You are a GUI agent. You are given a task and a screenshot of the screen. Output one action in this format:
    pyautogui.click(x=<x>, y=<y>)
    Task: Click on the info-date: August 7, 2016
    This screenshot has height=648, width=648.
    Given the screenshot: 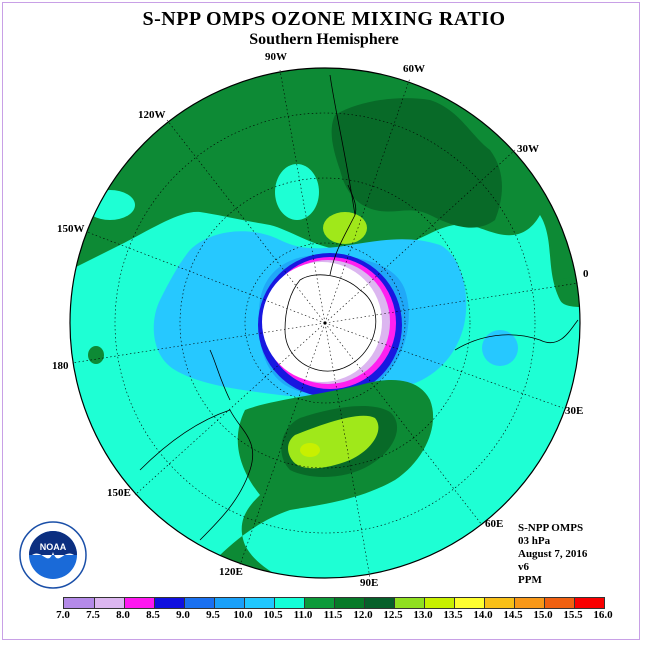 What is the action you would take?
    pyautogui.click(x=553, y=554)
    